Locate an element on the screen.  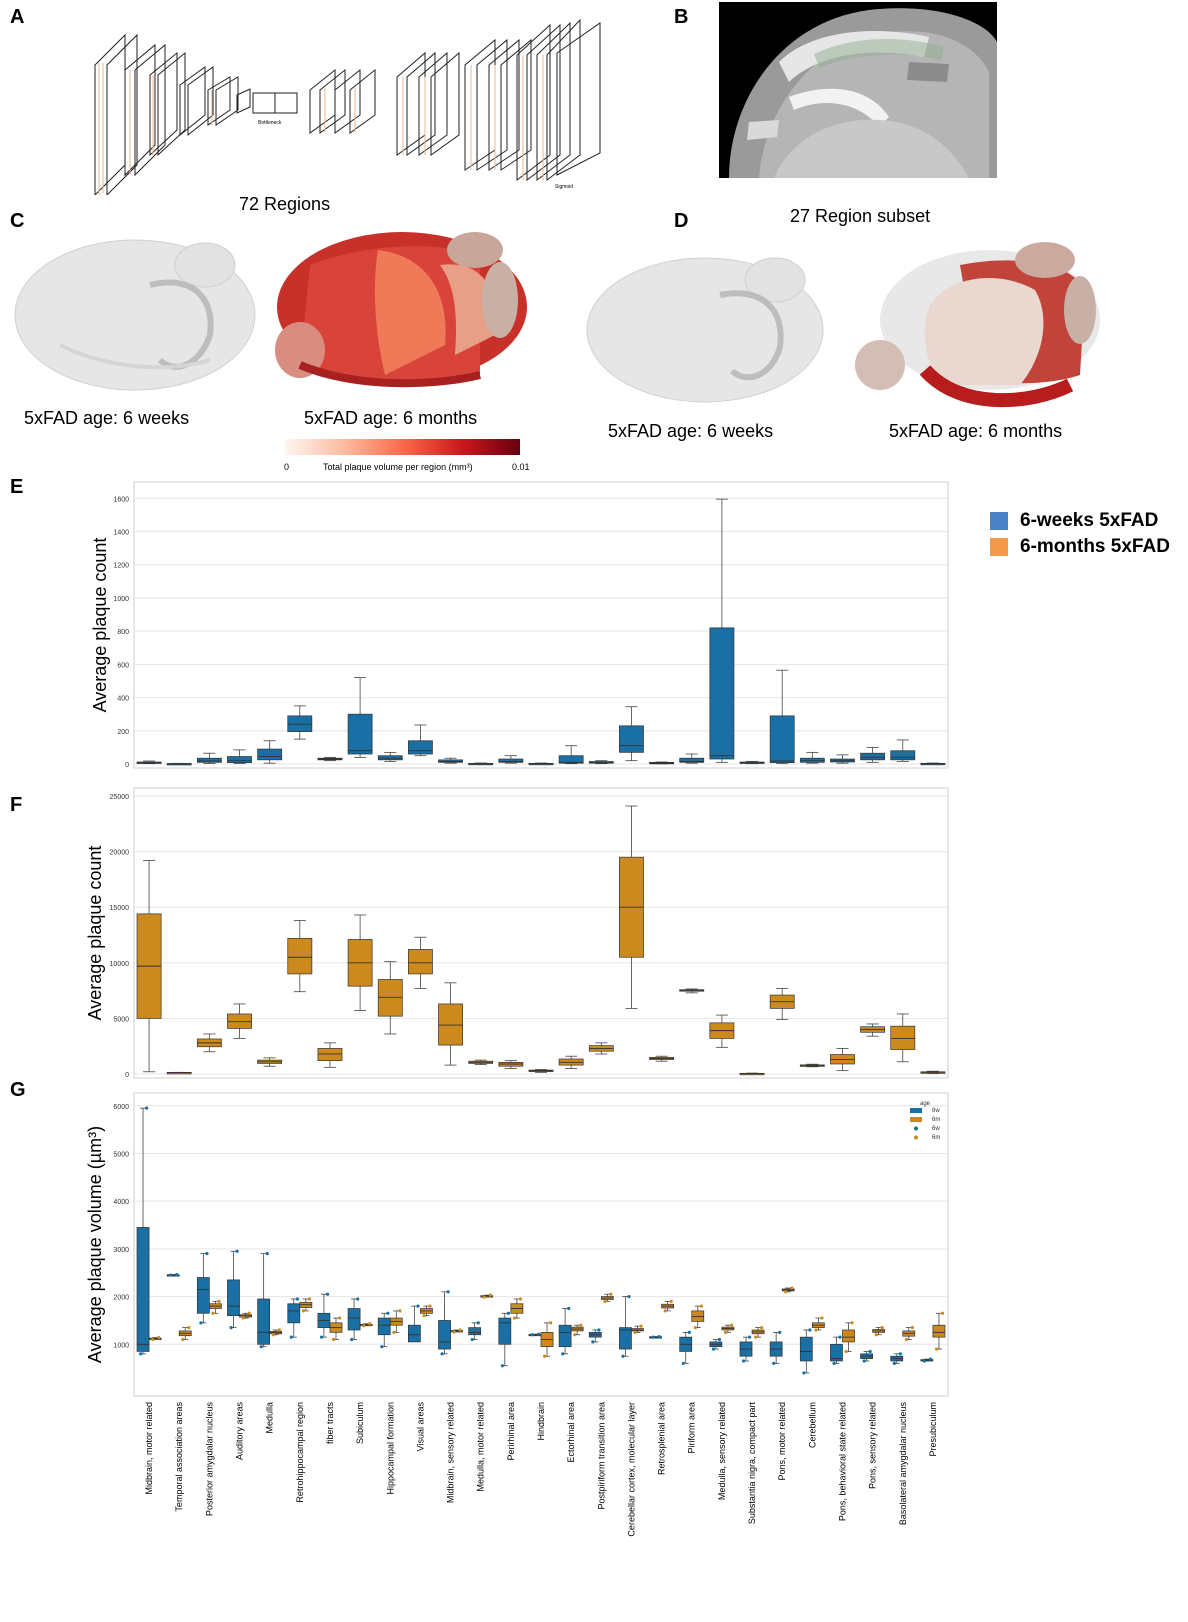
x-category-label: Hippocampal formation is located at coordinates (390, 1448).